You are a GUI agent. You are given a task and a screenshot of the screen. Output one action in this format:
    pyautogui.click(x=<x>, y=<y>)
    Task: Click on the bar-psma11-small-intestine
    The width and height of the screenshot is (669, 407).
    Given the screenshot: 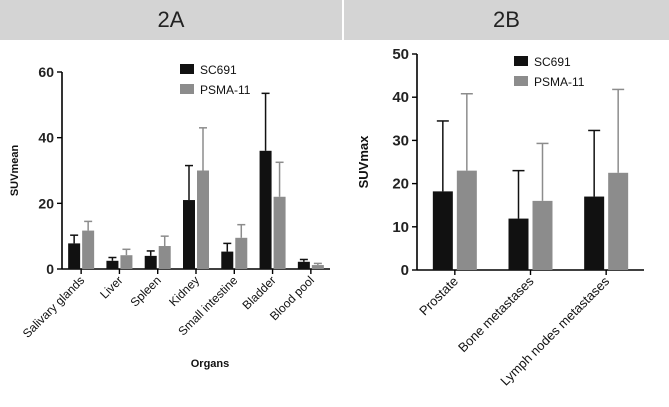 What is the action you would take?
    pyautogui.click(x=241, y=253)
    